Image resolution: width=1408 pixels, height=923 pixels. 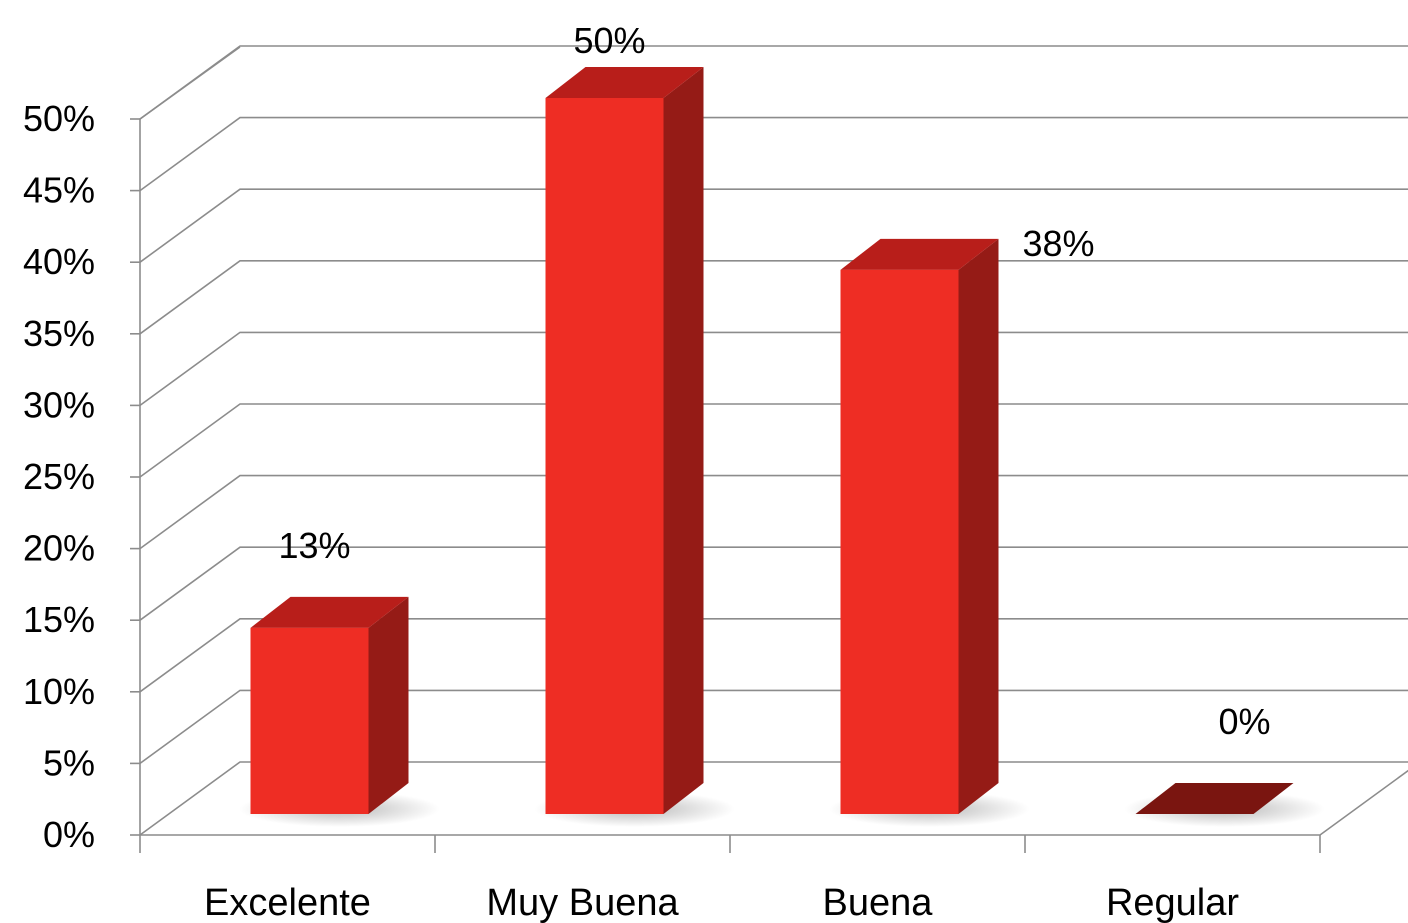 I want to click on x-tick-label: Buena, so click(x=878, y=902).